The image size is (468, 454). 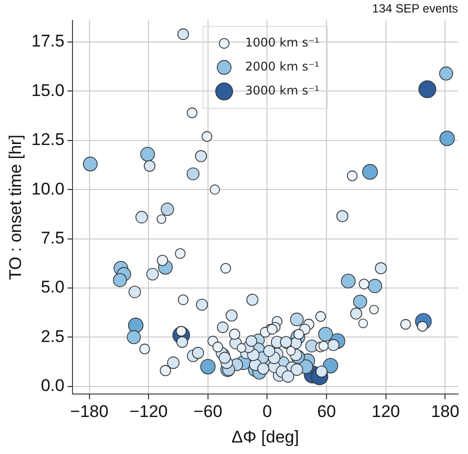 What do you see at coordinates (386, 412) in the screenshot?
I see `x-tick-label: 120` at bounding box center [386, 412].